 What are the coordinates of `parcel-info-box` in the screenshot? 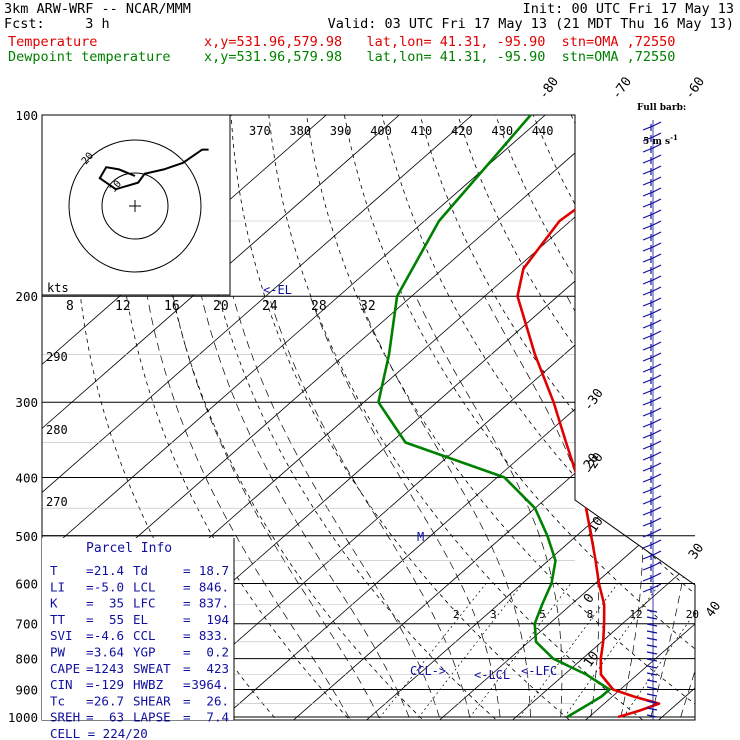 It's located at (138, 629).